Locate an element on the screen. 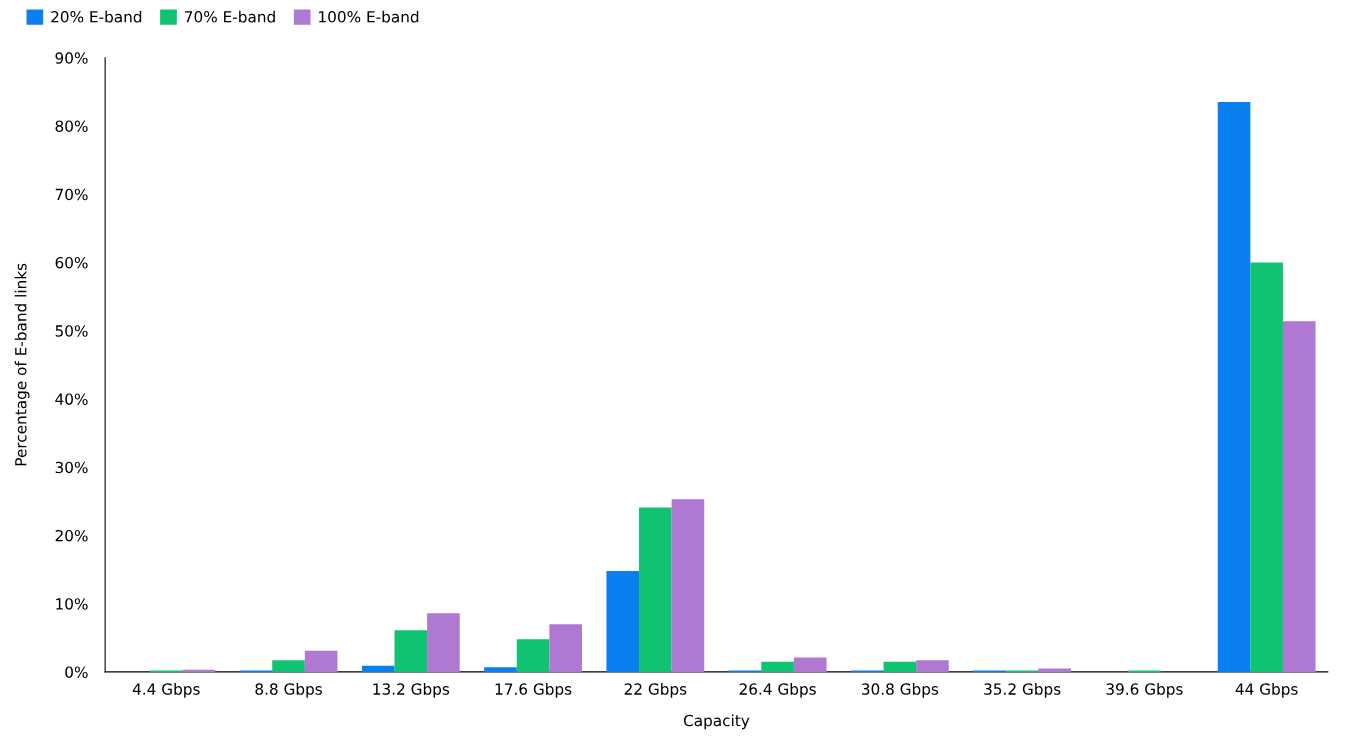 This screenshot has width=1348, height=740. x-tick-label: 39.6 Gbps is located at coordinates (1144, 690).